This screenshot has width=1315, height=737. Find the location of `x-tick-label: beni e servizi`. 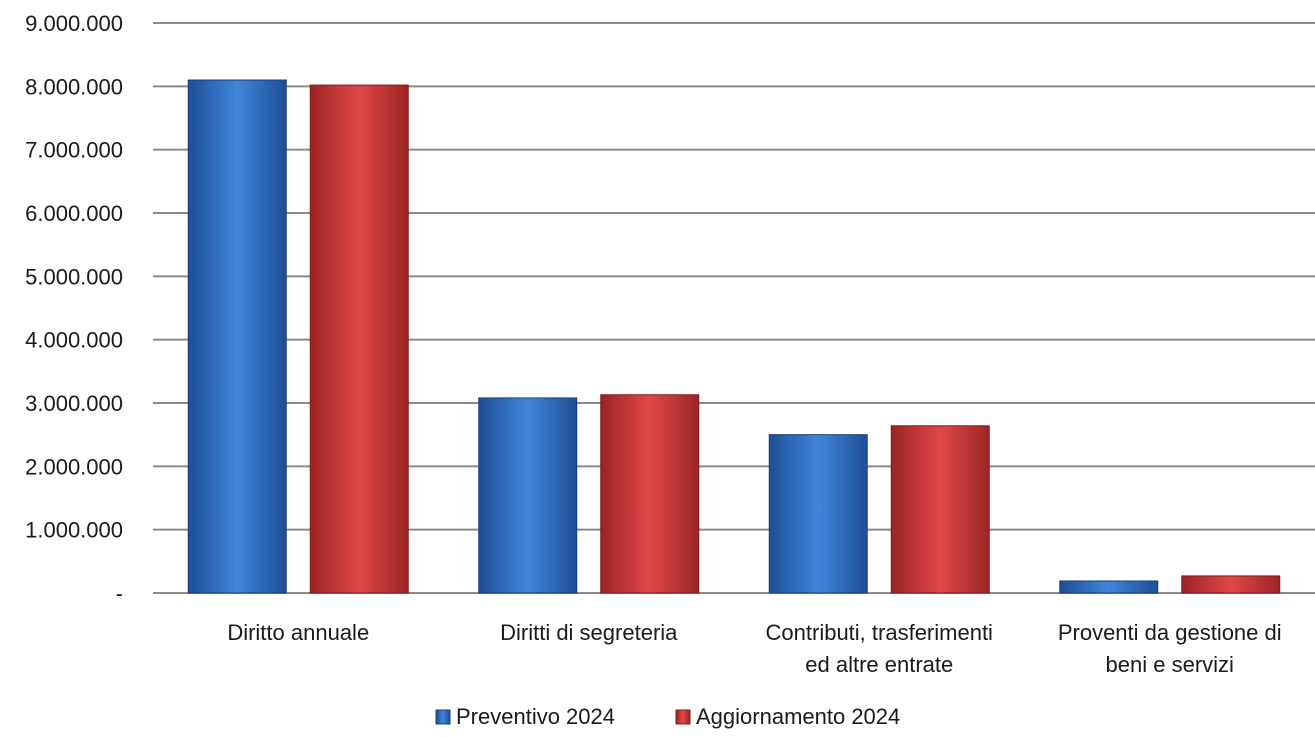

x-tick-label: beni e servizi is located at coordinates (1170, 664).